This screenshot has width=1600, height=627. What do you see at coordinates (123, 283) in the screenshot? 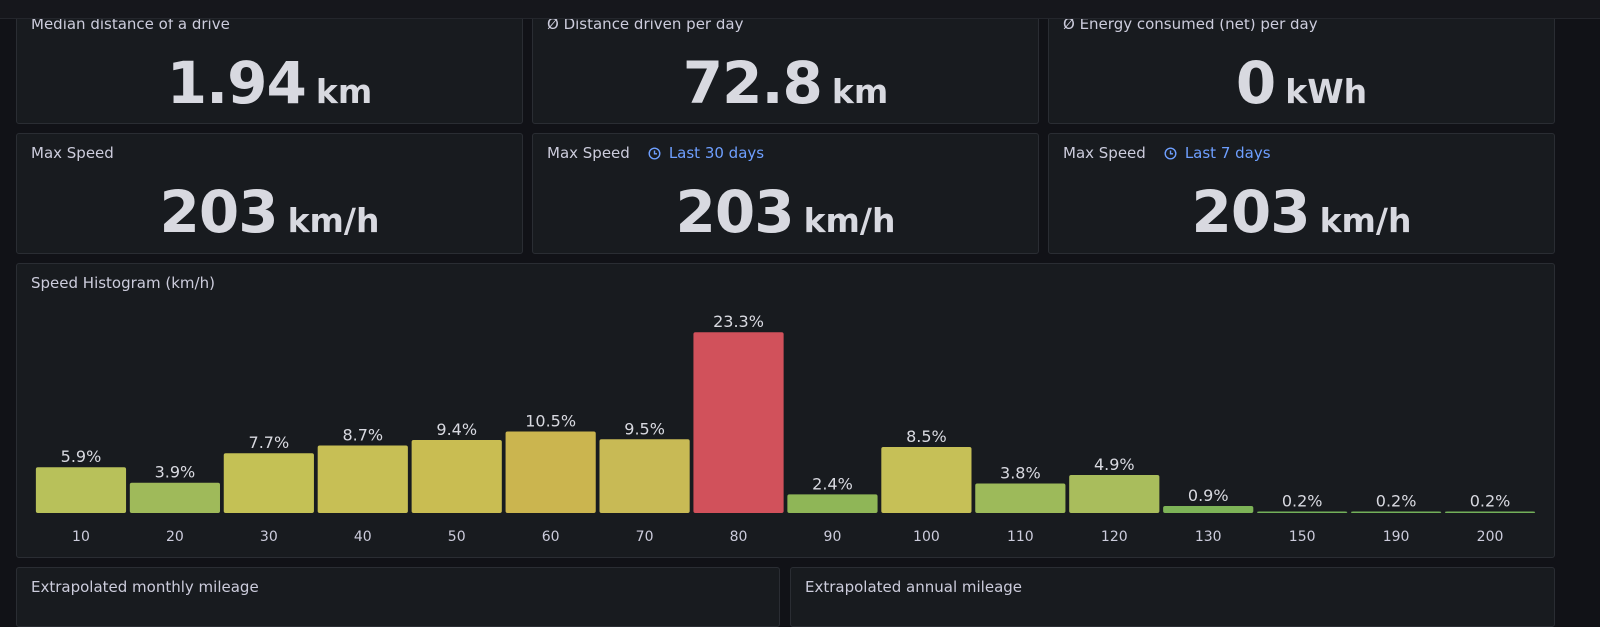
I see `panel-title: Speed Histogram (km/h)` at bounding box center [123, 283].